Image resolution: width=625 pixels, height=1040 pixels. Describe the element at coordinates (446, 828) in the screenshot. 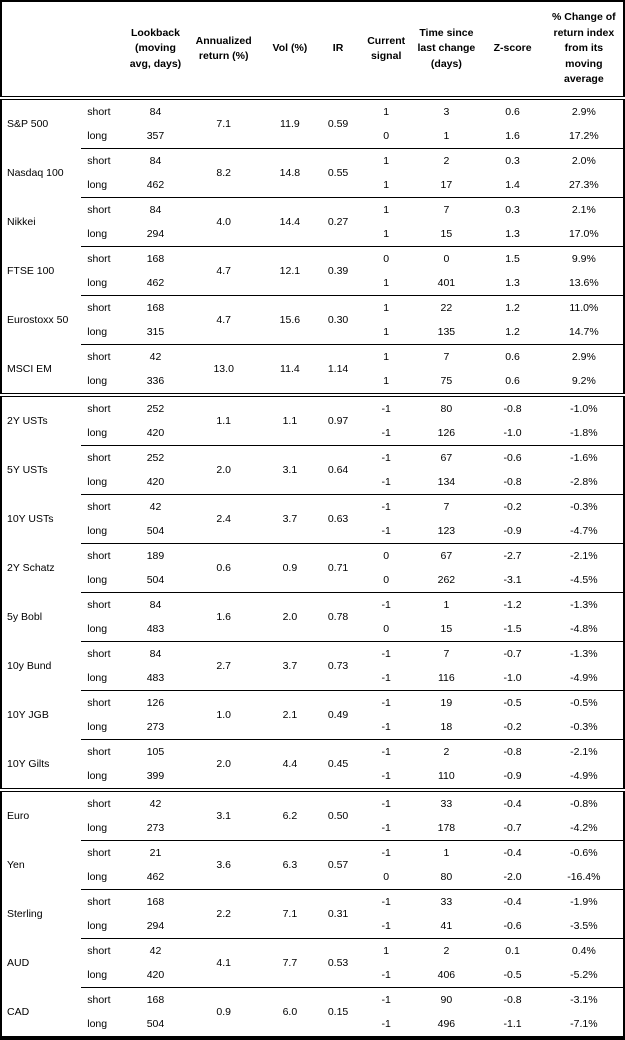

I see `time-since-value: 178` at that location.